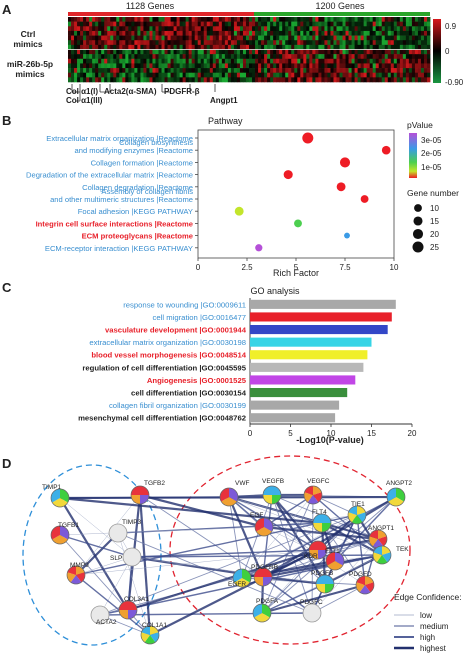  I want to click on scale-tick-high: 0.9, so click(451, 26).